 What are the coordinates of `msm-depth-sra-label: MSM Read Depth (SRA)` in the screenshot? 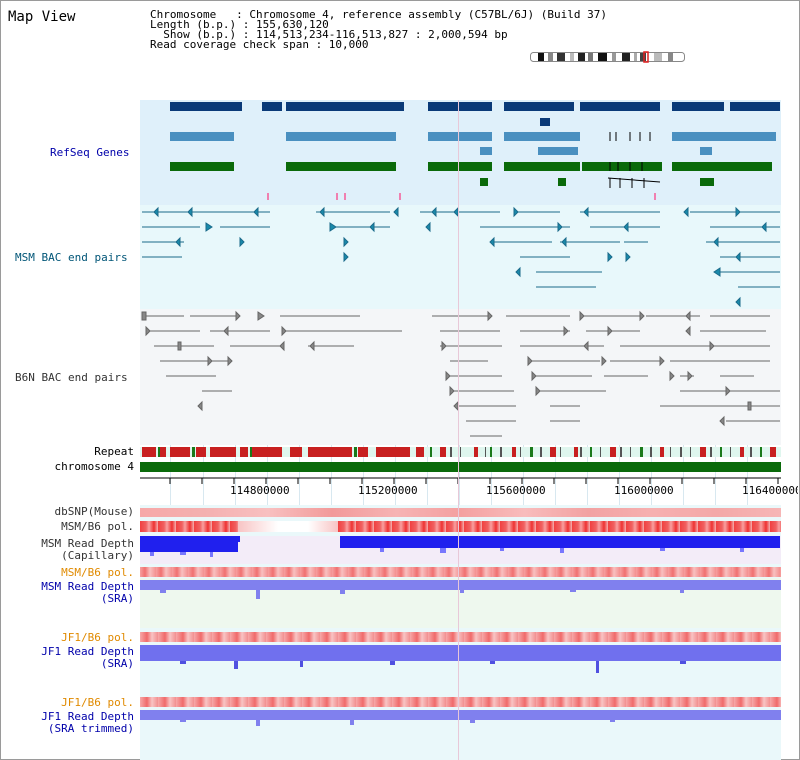 It's located at (67, 593).